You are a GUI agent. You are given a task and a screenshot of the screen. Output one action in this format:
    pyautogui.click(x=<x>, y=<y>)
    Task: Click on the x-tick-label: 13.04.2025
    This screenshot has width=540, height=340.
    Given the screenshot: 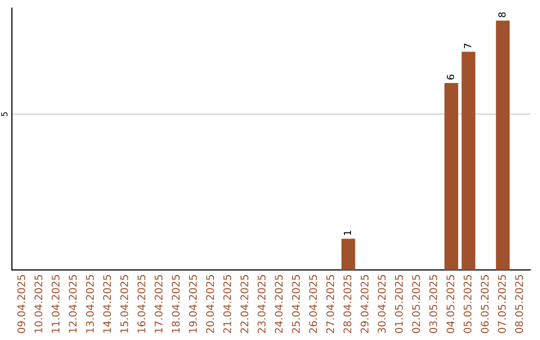 What is the action you would take?
    pyautogui.click(x=90, y=304)
    